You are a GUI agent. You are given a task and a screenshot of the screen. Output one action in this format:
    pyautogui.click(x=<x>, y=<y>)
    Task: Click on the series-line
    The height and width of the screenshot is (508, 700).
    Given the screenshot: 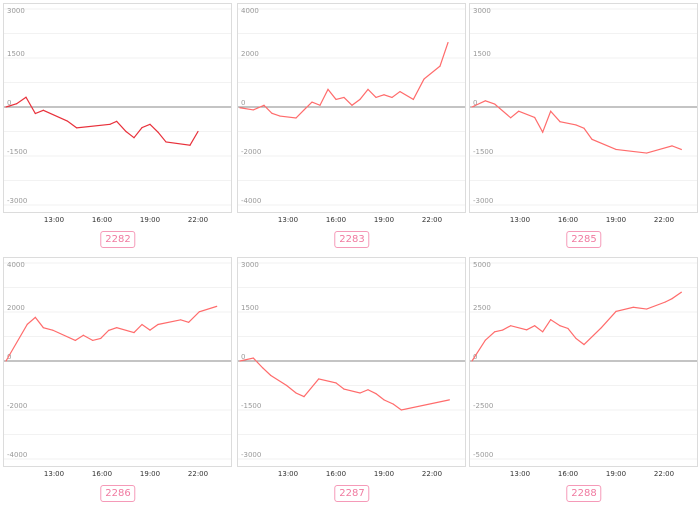 What is the action you would take?
    pyautogui.click(x=576, y=326)
    